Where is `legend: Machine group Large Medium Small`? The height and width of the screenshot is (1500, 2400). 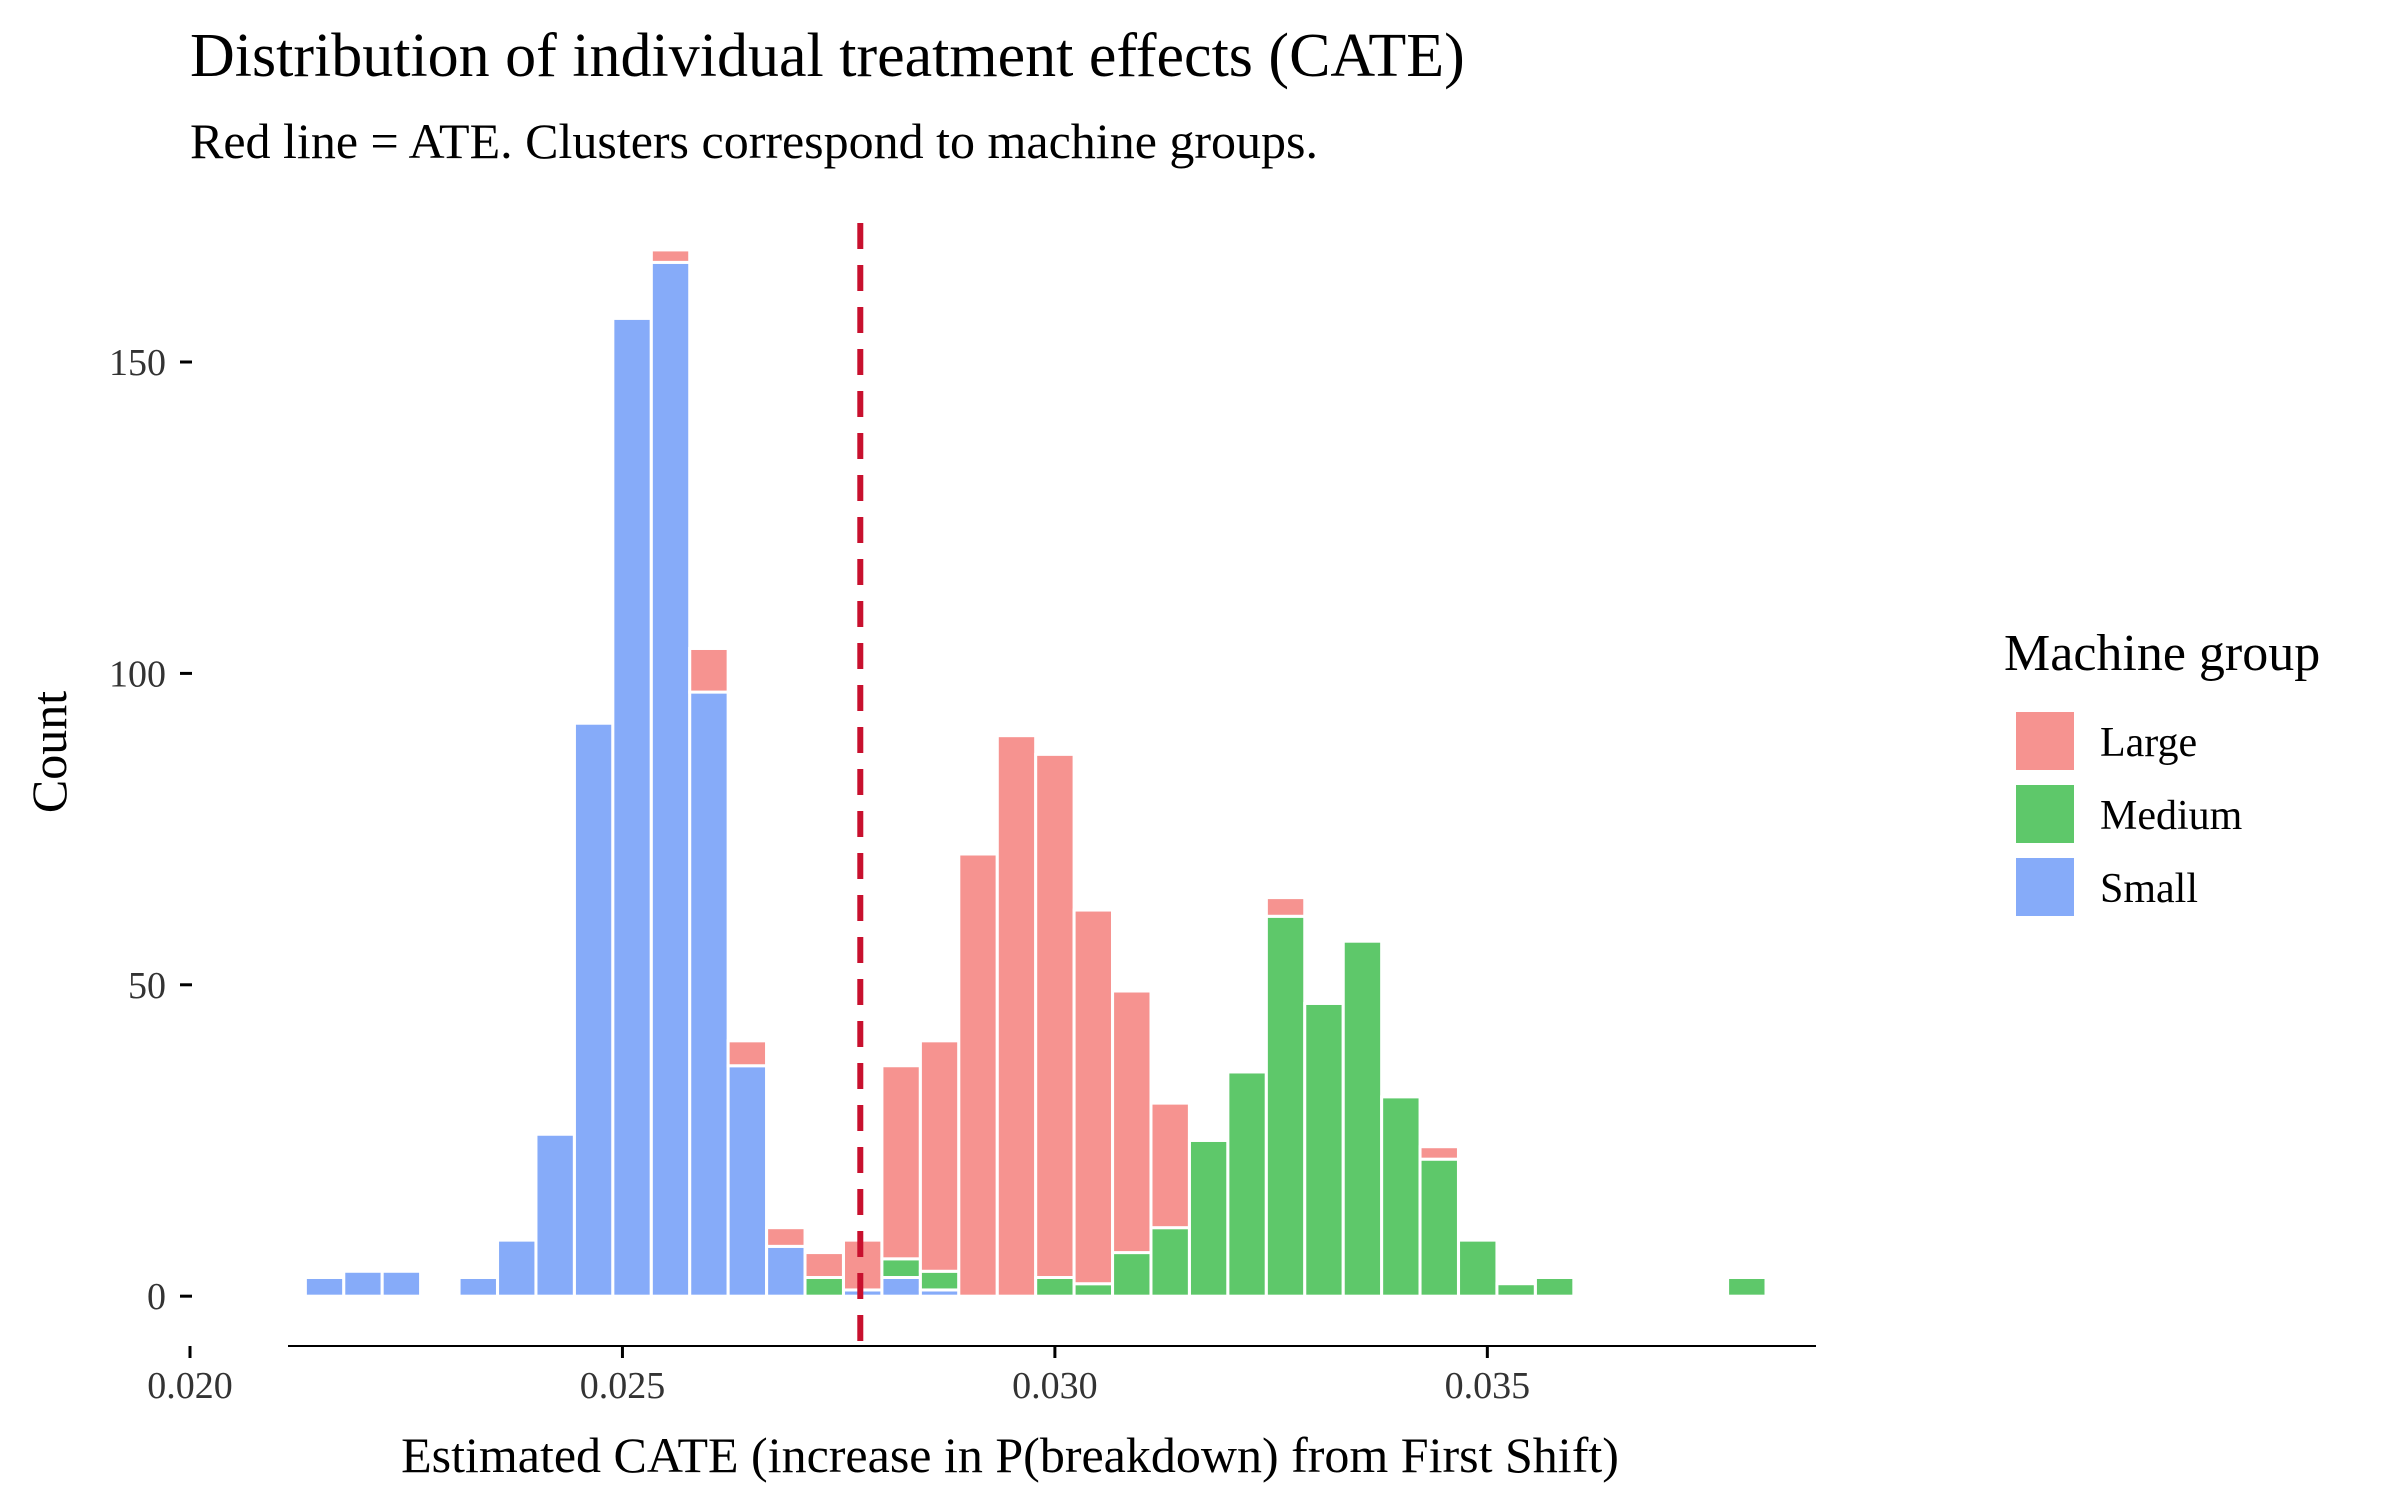
legend: Machine group Large Medium Small is located at coordinates (2162, 770).